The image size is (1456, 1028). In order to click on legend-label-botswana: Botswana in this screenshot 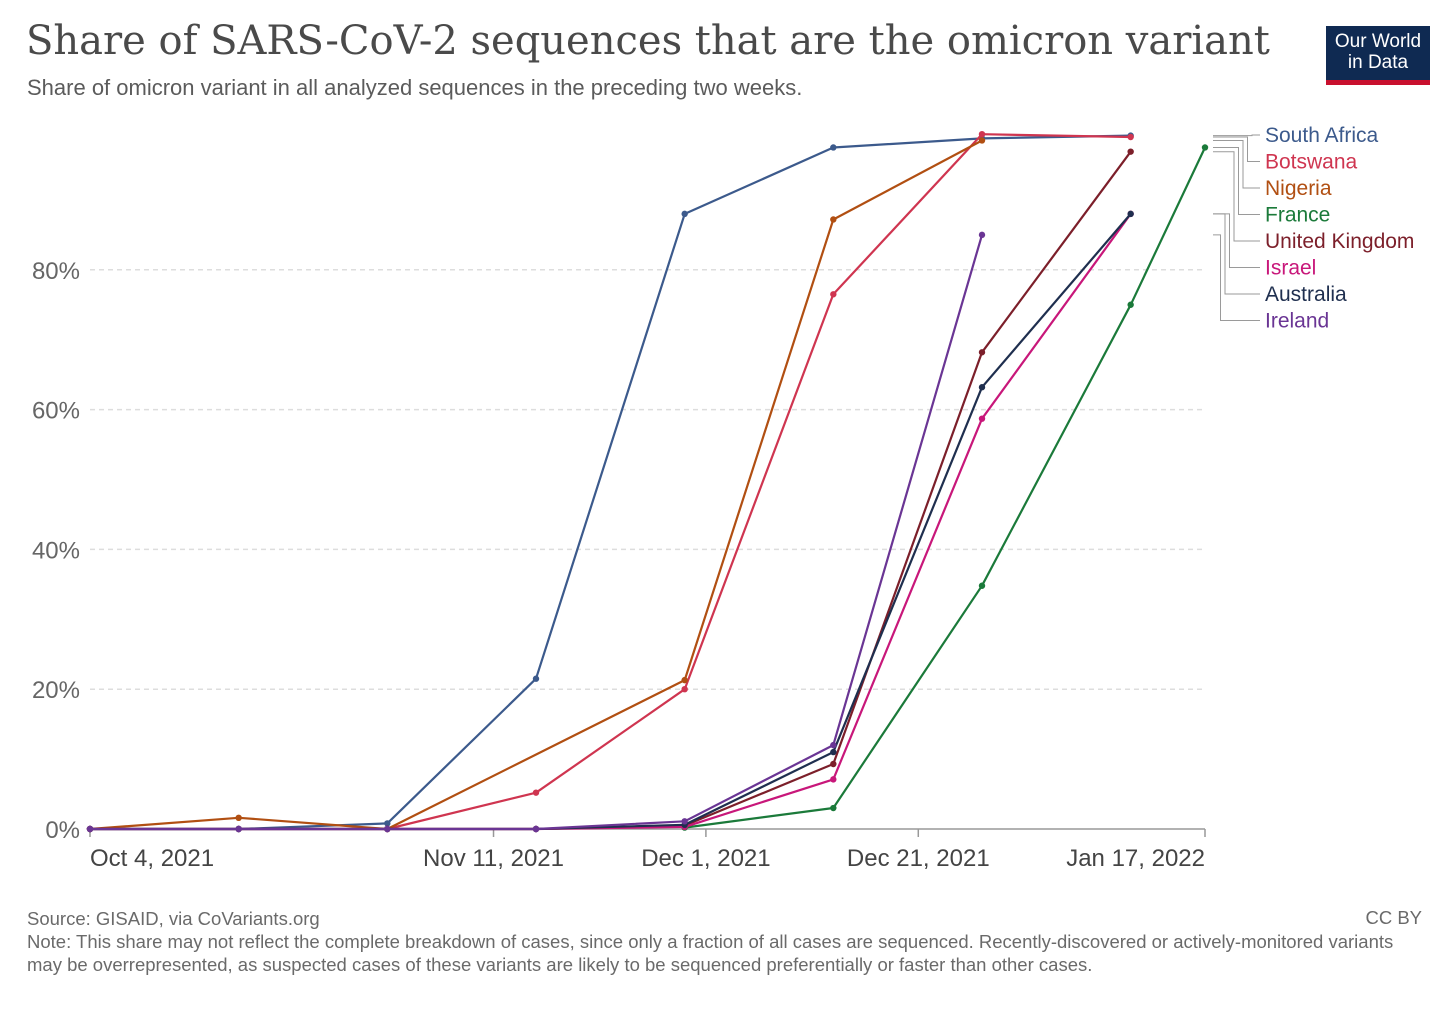, I will do `click(1311, 162)`.